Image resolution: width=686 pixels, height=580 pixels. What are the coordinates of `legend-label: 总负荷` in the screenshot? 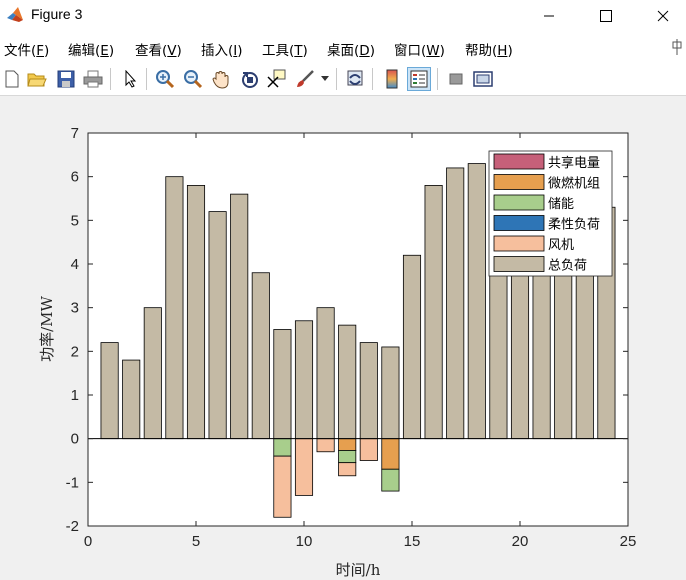 It's located at (567, 266).